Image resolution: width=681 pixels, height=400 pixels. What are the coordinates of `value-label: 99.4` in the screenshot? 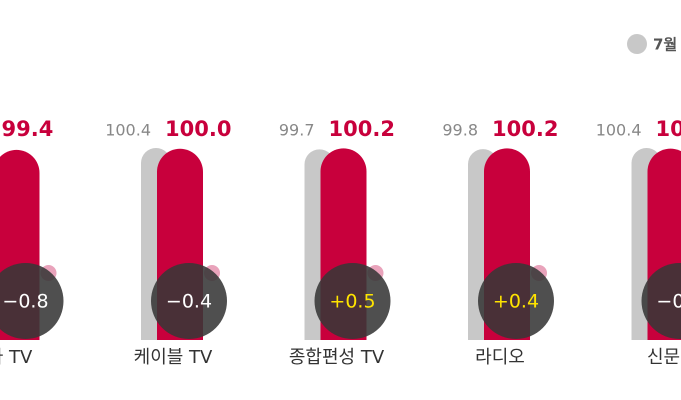 It's located at (28, 129).